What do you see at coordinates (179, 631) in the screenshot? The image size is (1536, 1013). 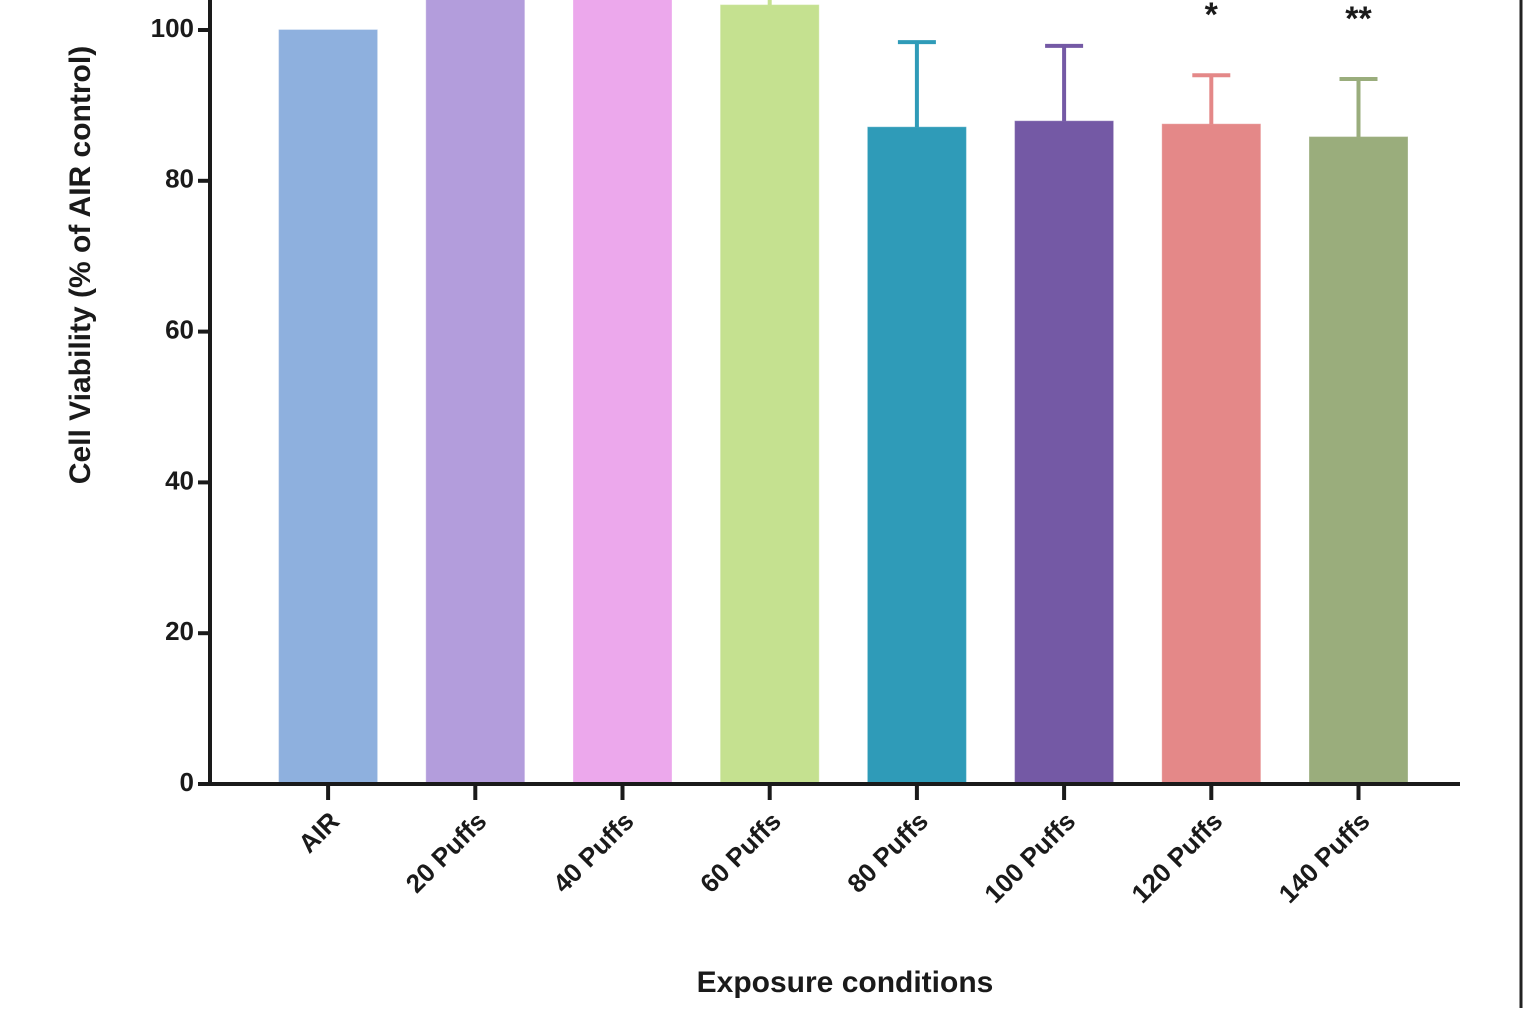 I see `y-tick-label: 20` at bounding box center [179, 631].